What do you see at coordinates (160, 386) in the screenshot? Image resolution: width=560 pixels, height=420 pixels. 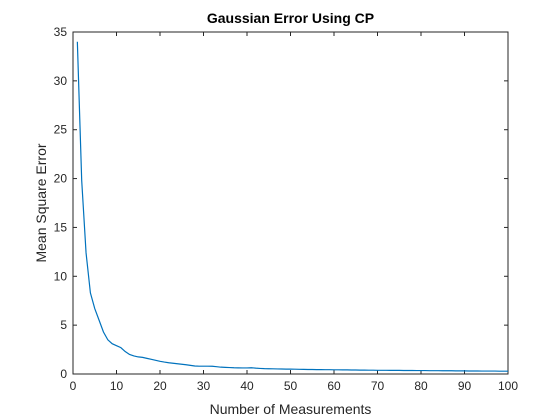 I see `x-tick-label: 20` at bounding box center [160, 386].